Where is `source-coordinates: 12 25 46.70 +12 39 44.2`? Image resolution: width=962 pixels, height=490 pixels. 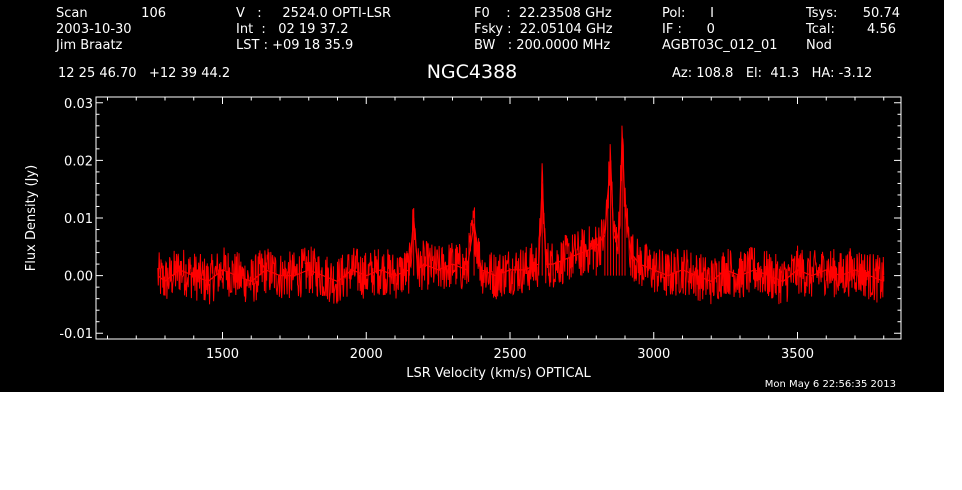 source-coordinates: 12 25 46.70 +12 39 44.2 is located at coordinates (144, 73).